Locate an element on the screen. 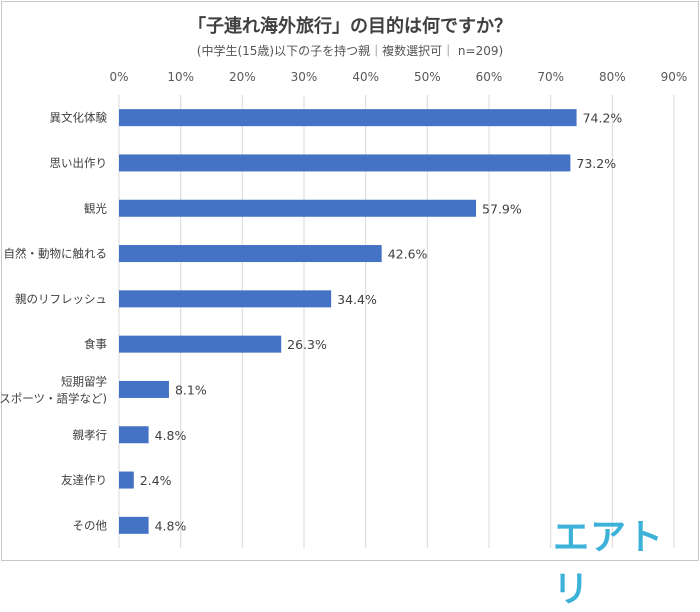 The height and width of the screenshot is (612, 700). x-tick-label: 20% is located at coordinates (242, 77).